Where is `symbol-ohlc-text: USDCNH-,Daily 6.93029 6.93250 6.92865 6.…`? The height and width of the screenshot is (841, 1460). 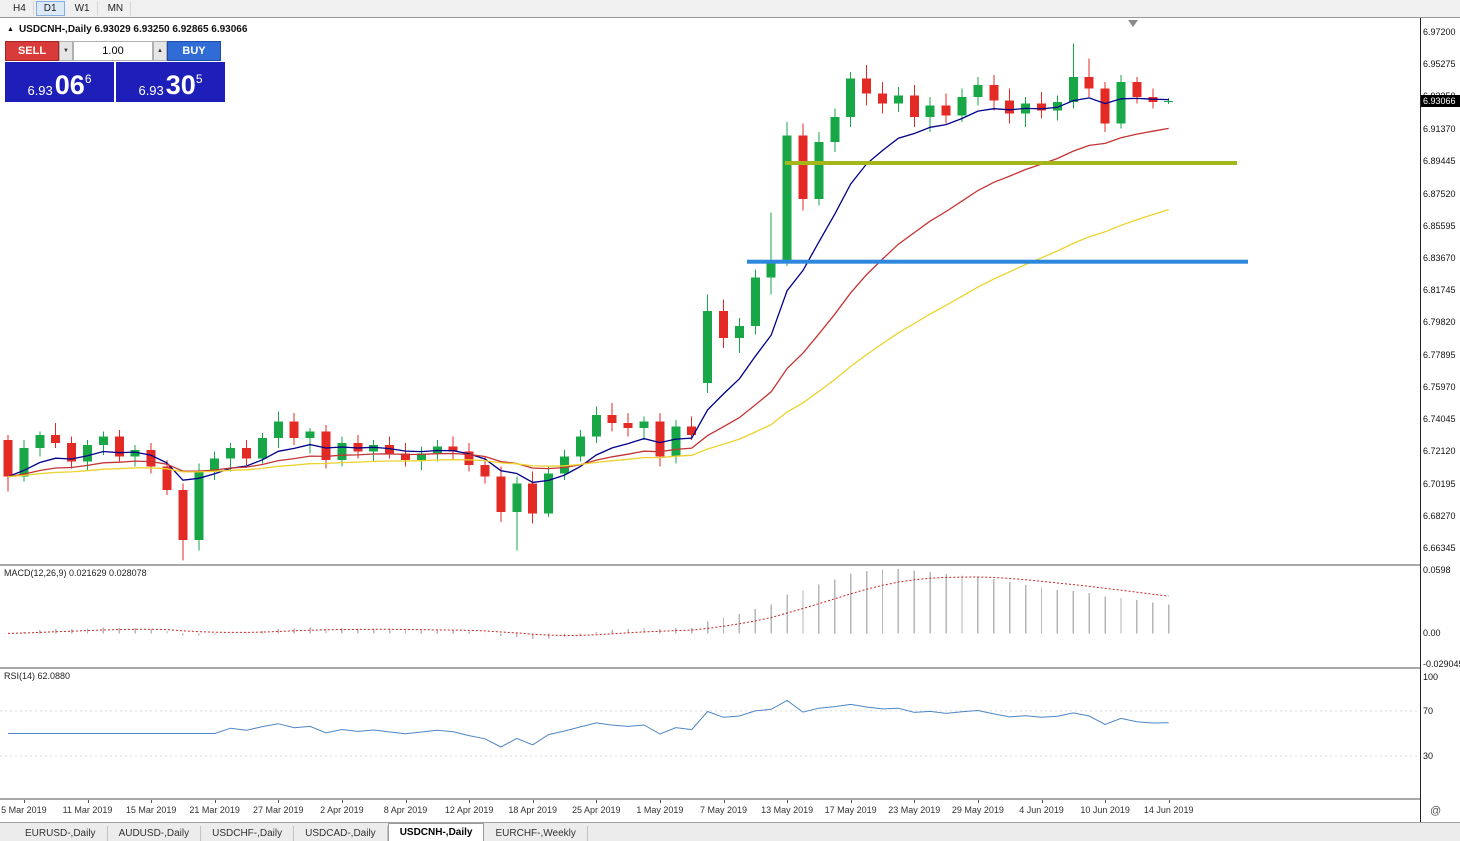
symbol-ohlc-text: USDCNH-,Daily 6.93029 6.93250 6.92865 6.… is located at coordinates (133, 29).